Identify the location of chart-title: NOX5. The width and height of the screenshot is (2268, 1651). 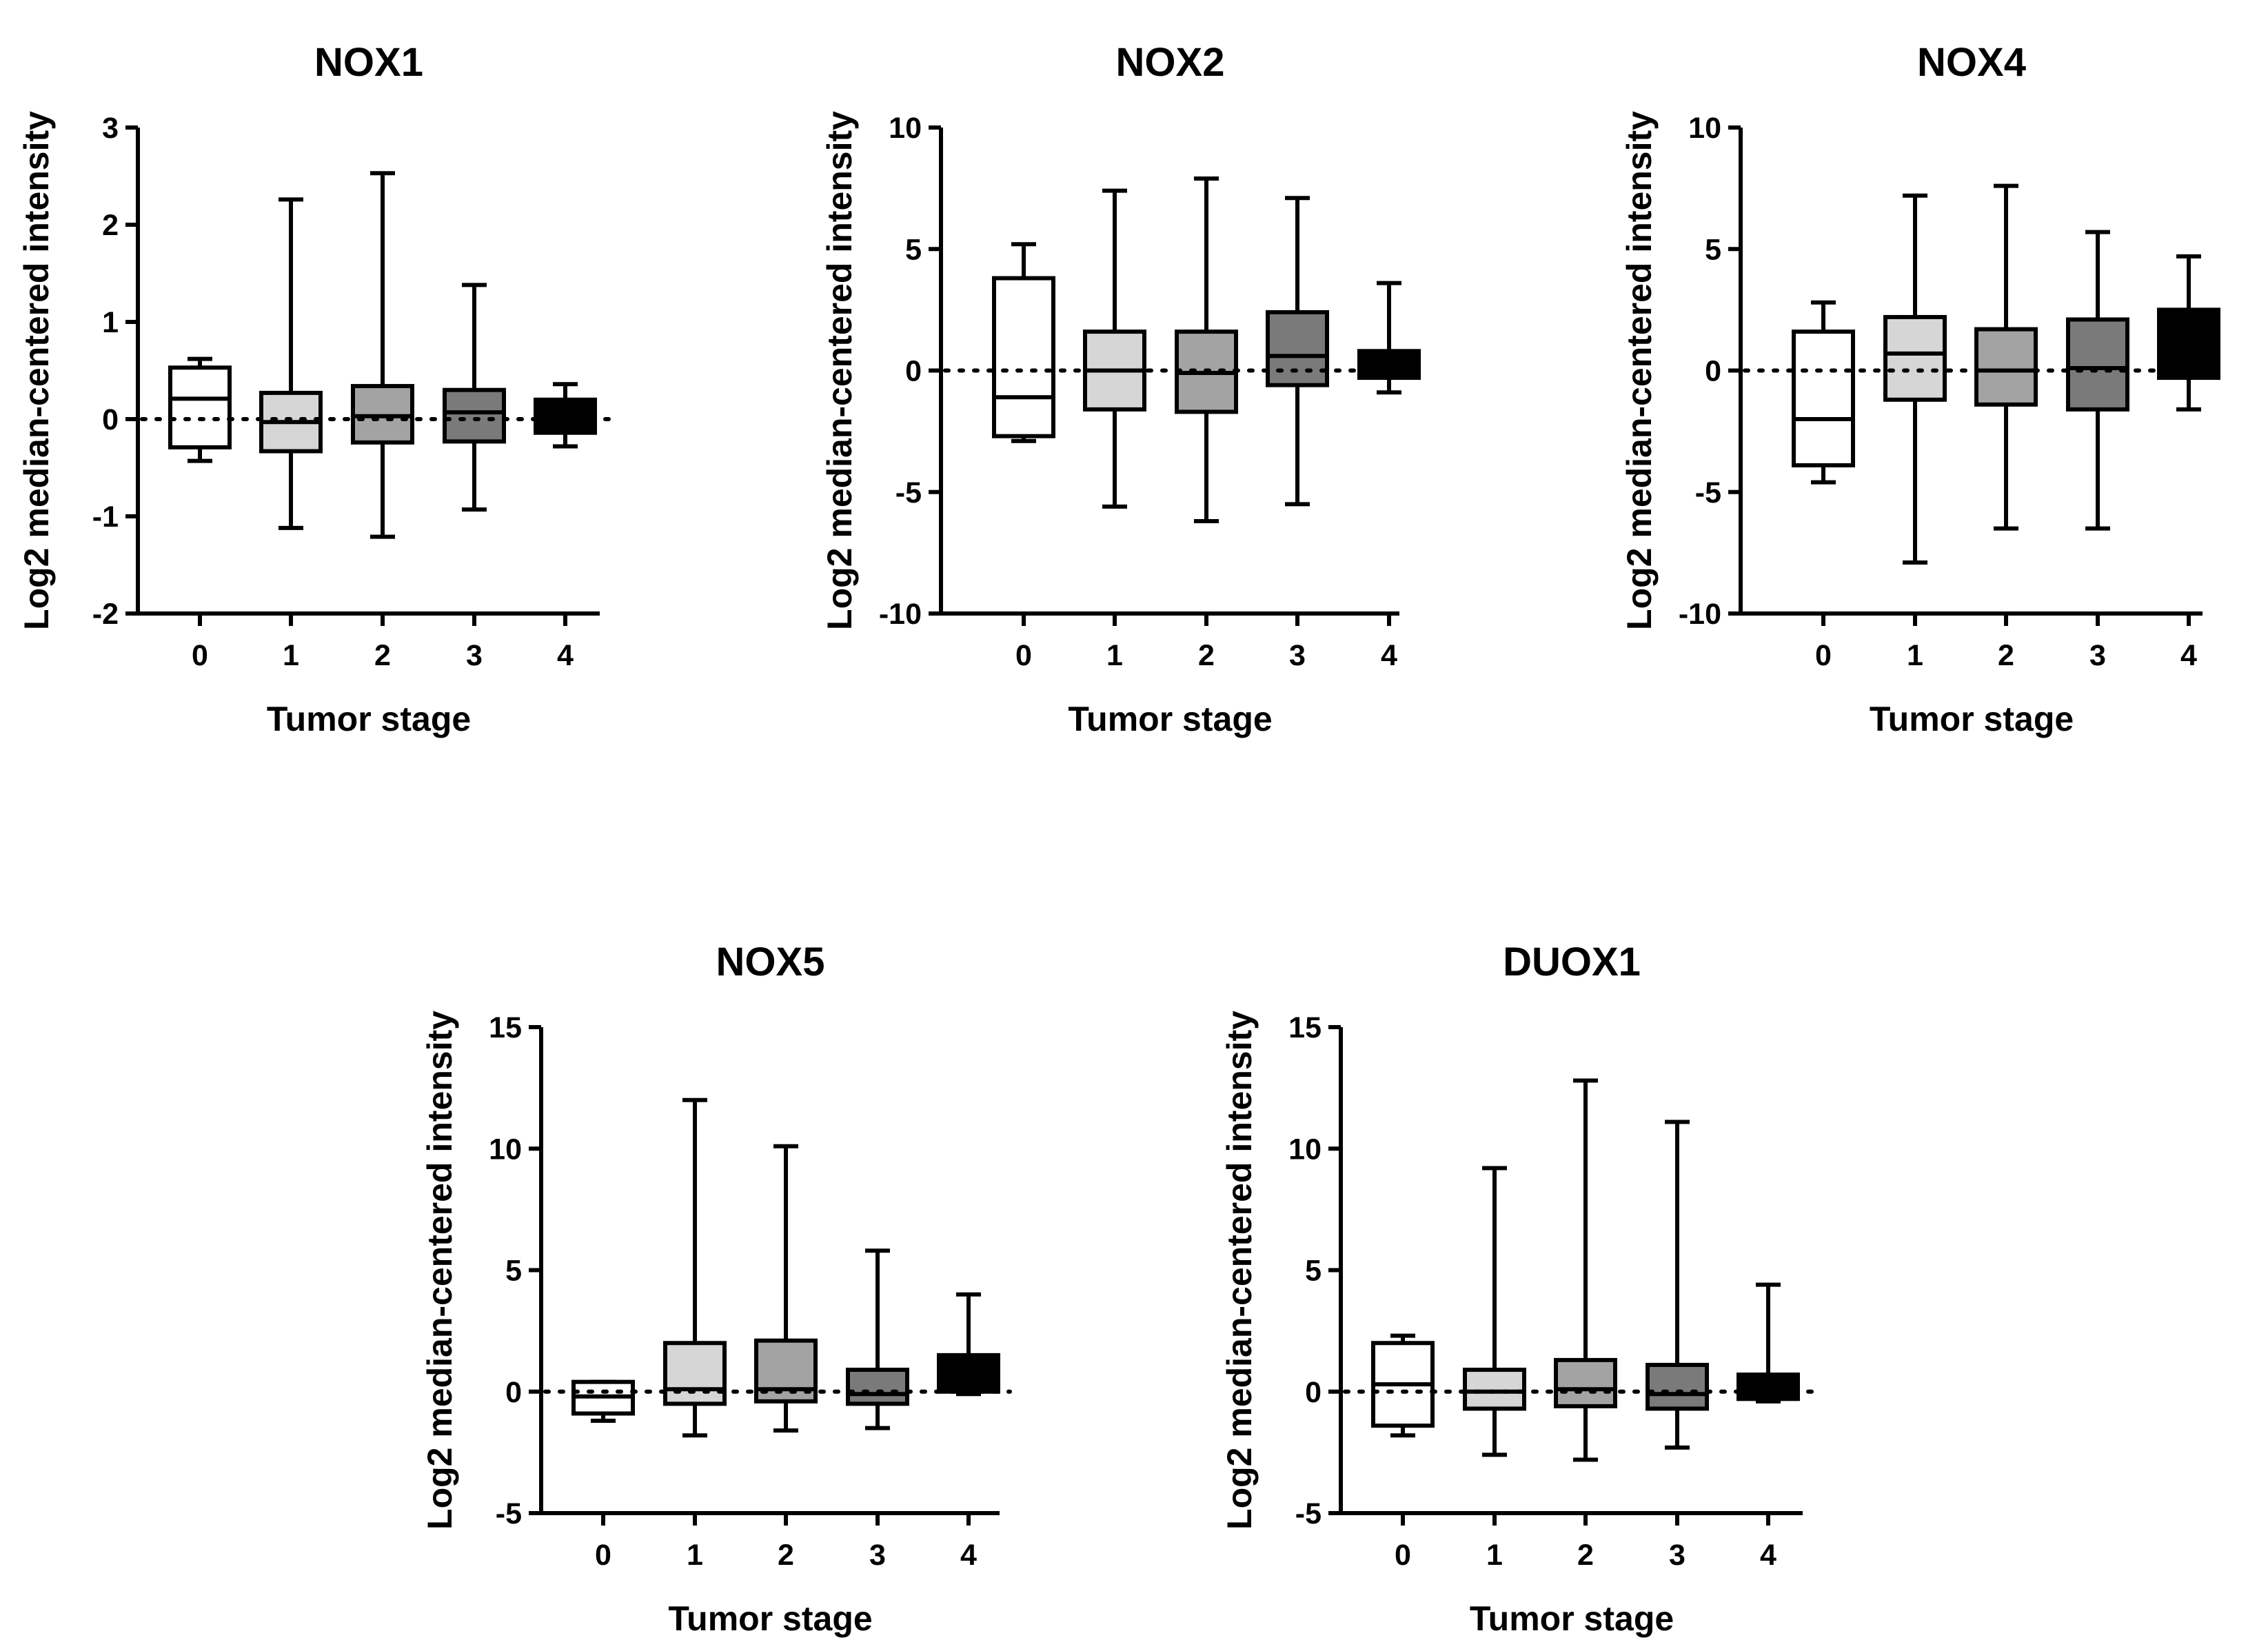
(770, 962).